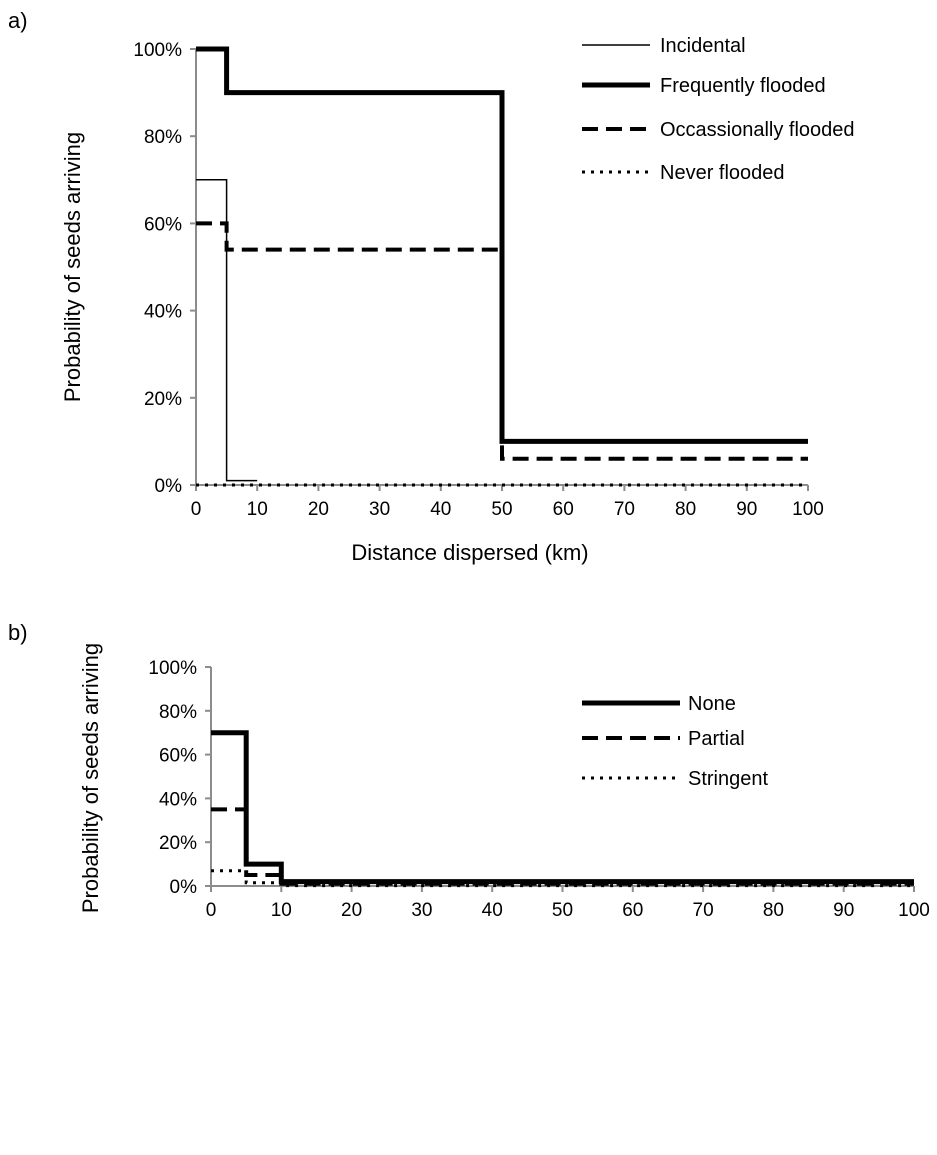 The width and height of the screenshot is (937, 1155). Describe the element at coordinates (675, 741) in the screenshot. I see `legend: None Partial Stringent` at that location.